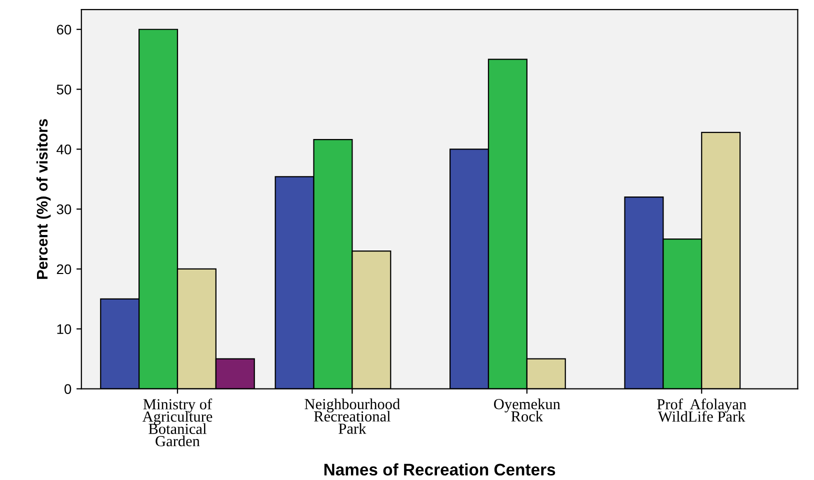 This screenshot has height=480, width=814. What do you see at coordinates (64, 269) in the screenshot?
I see `y-tick-label: 20` at bounding box center [64, 269].